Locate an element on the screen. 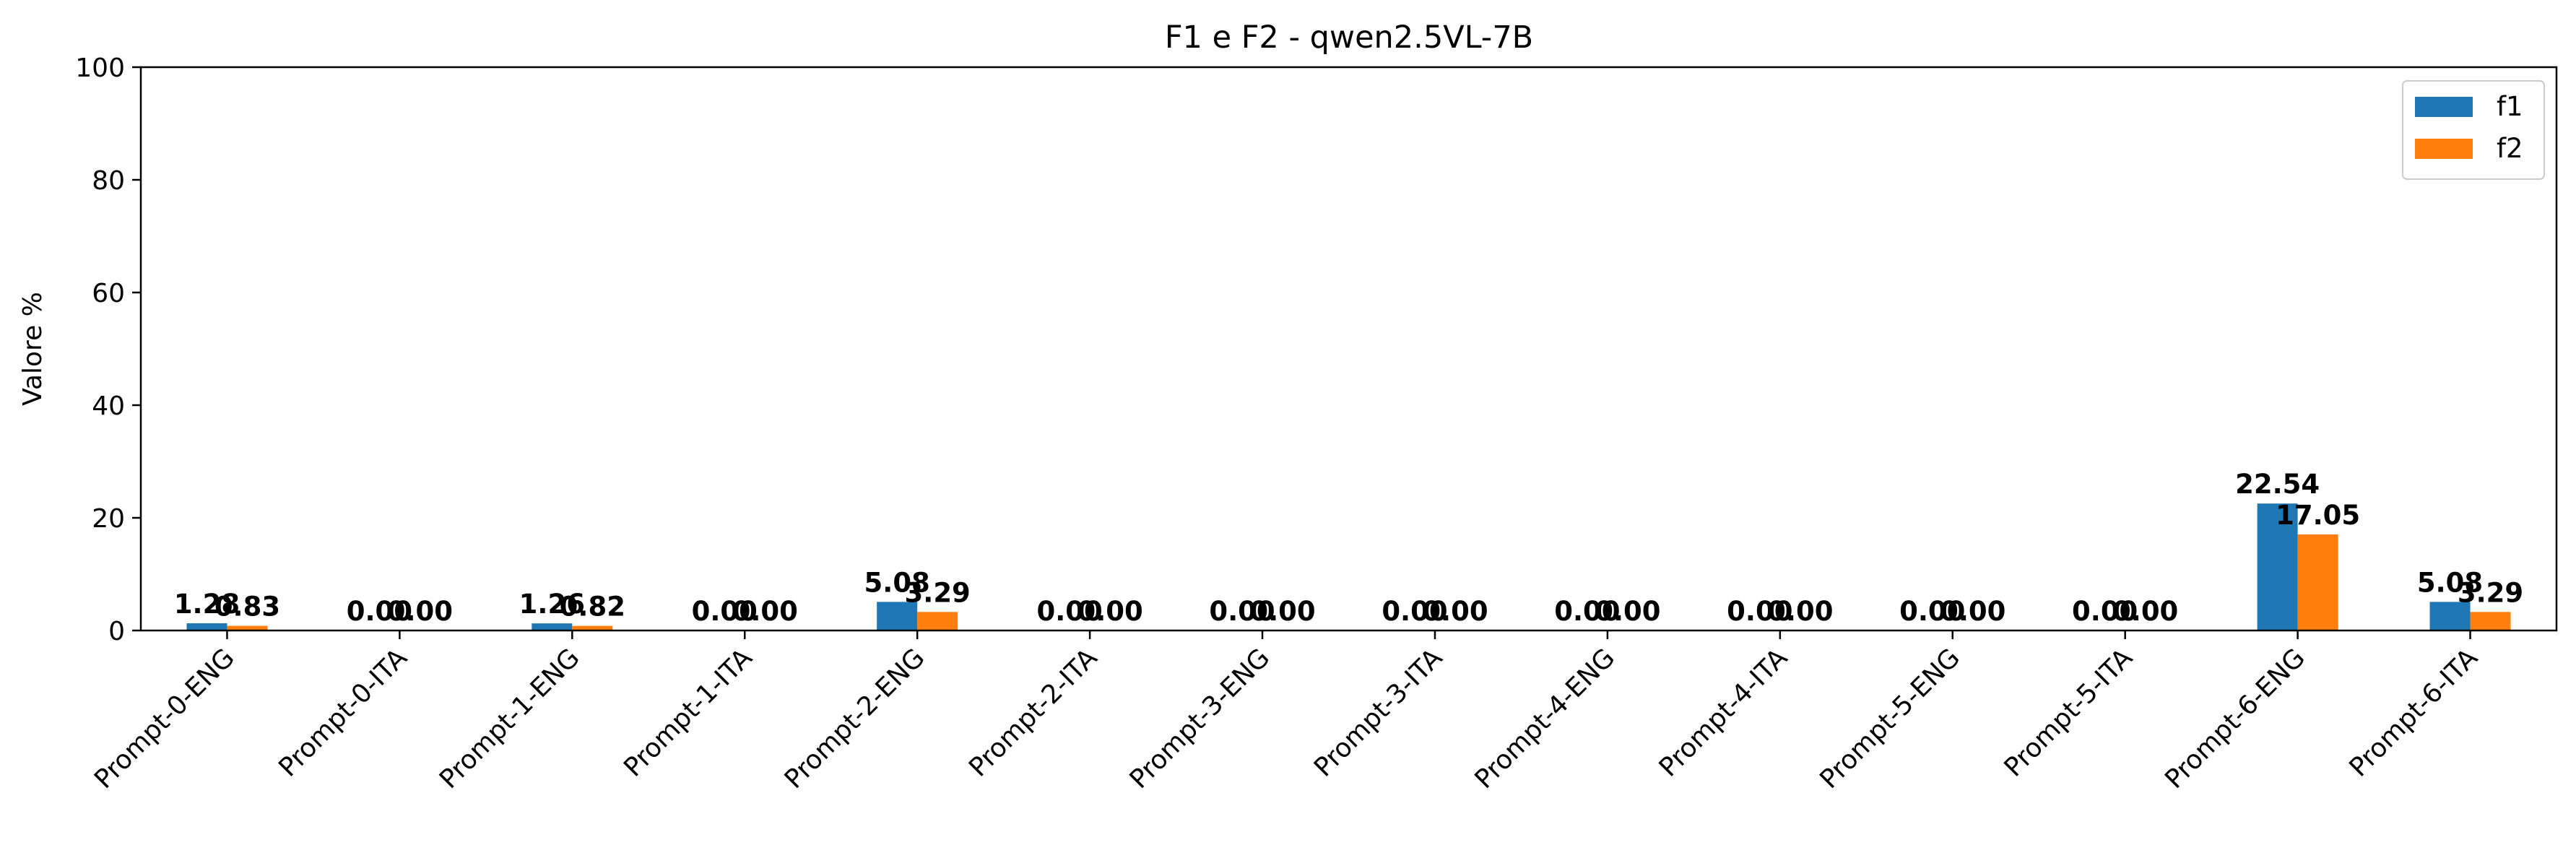 This screenshot has height=845, width=2576. x-tick-label: Prompt-2-ITA is located at coordinates (1033, 713).